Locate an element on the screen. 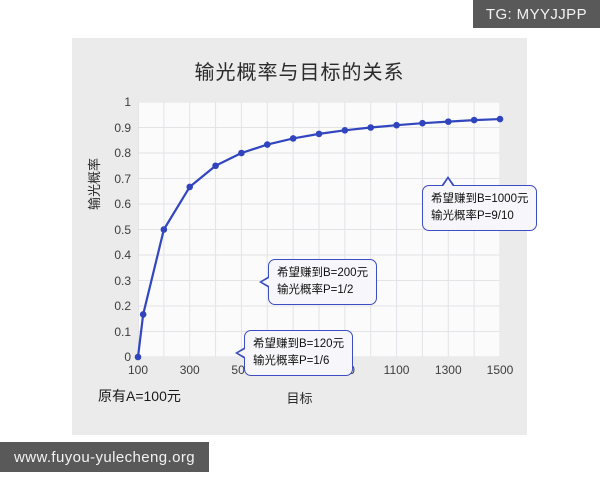 This screenshot has width=600, height=480. y-tick-label: 0.5 is located at coordinates (122, 229).